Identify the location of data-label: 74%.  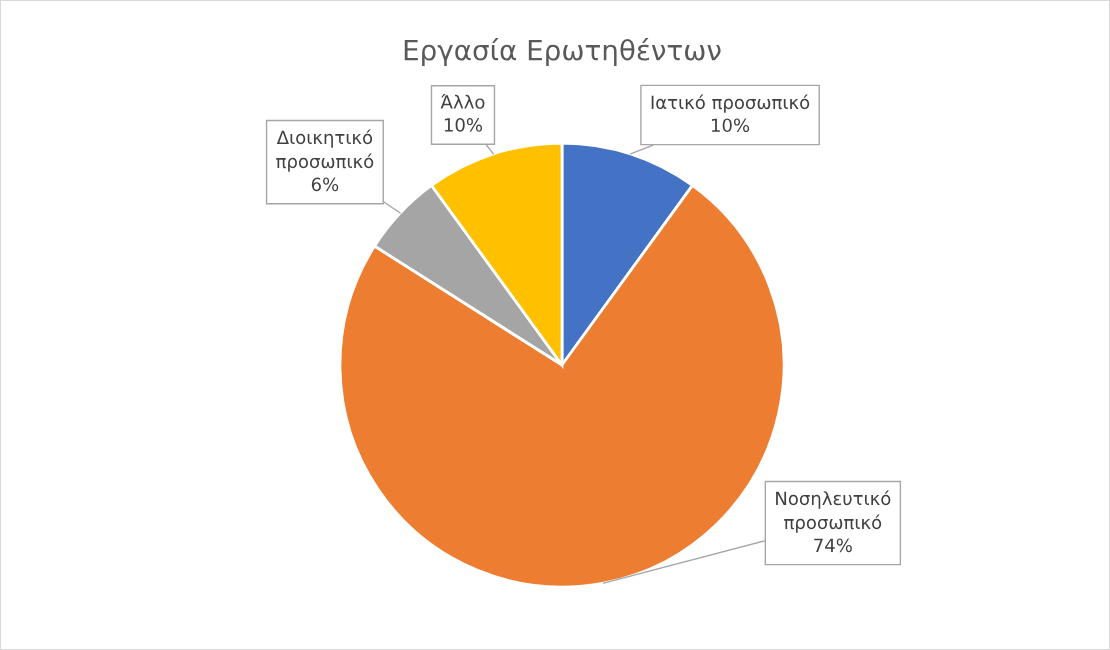
(833, 545).